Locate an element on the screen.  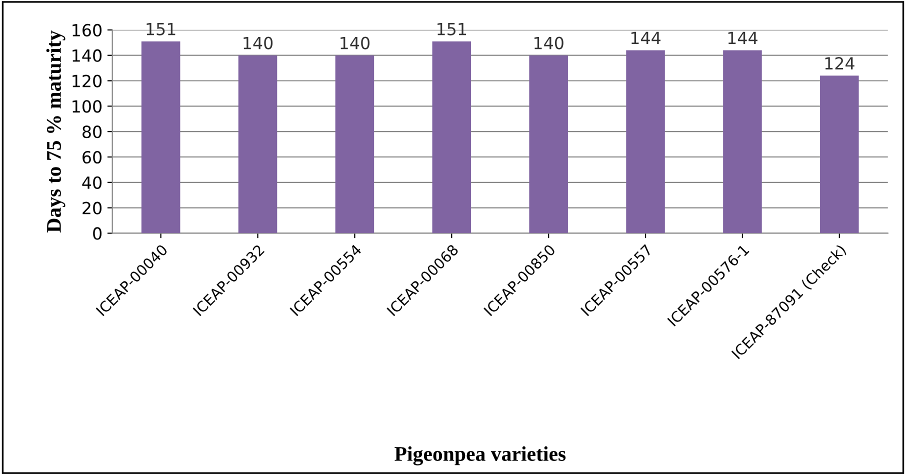
y-tick-label: 80 is located at coordinates (92, 132).